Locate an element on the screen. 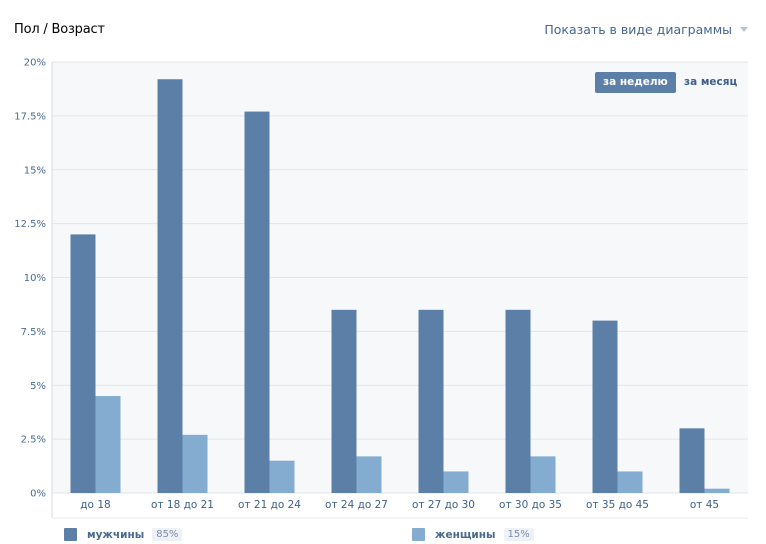  y-tick-label: 20% is located at coordinates (35, 63).